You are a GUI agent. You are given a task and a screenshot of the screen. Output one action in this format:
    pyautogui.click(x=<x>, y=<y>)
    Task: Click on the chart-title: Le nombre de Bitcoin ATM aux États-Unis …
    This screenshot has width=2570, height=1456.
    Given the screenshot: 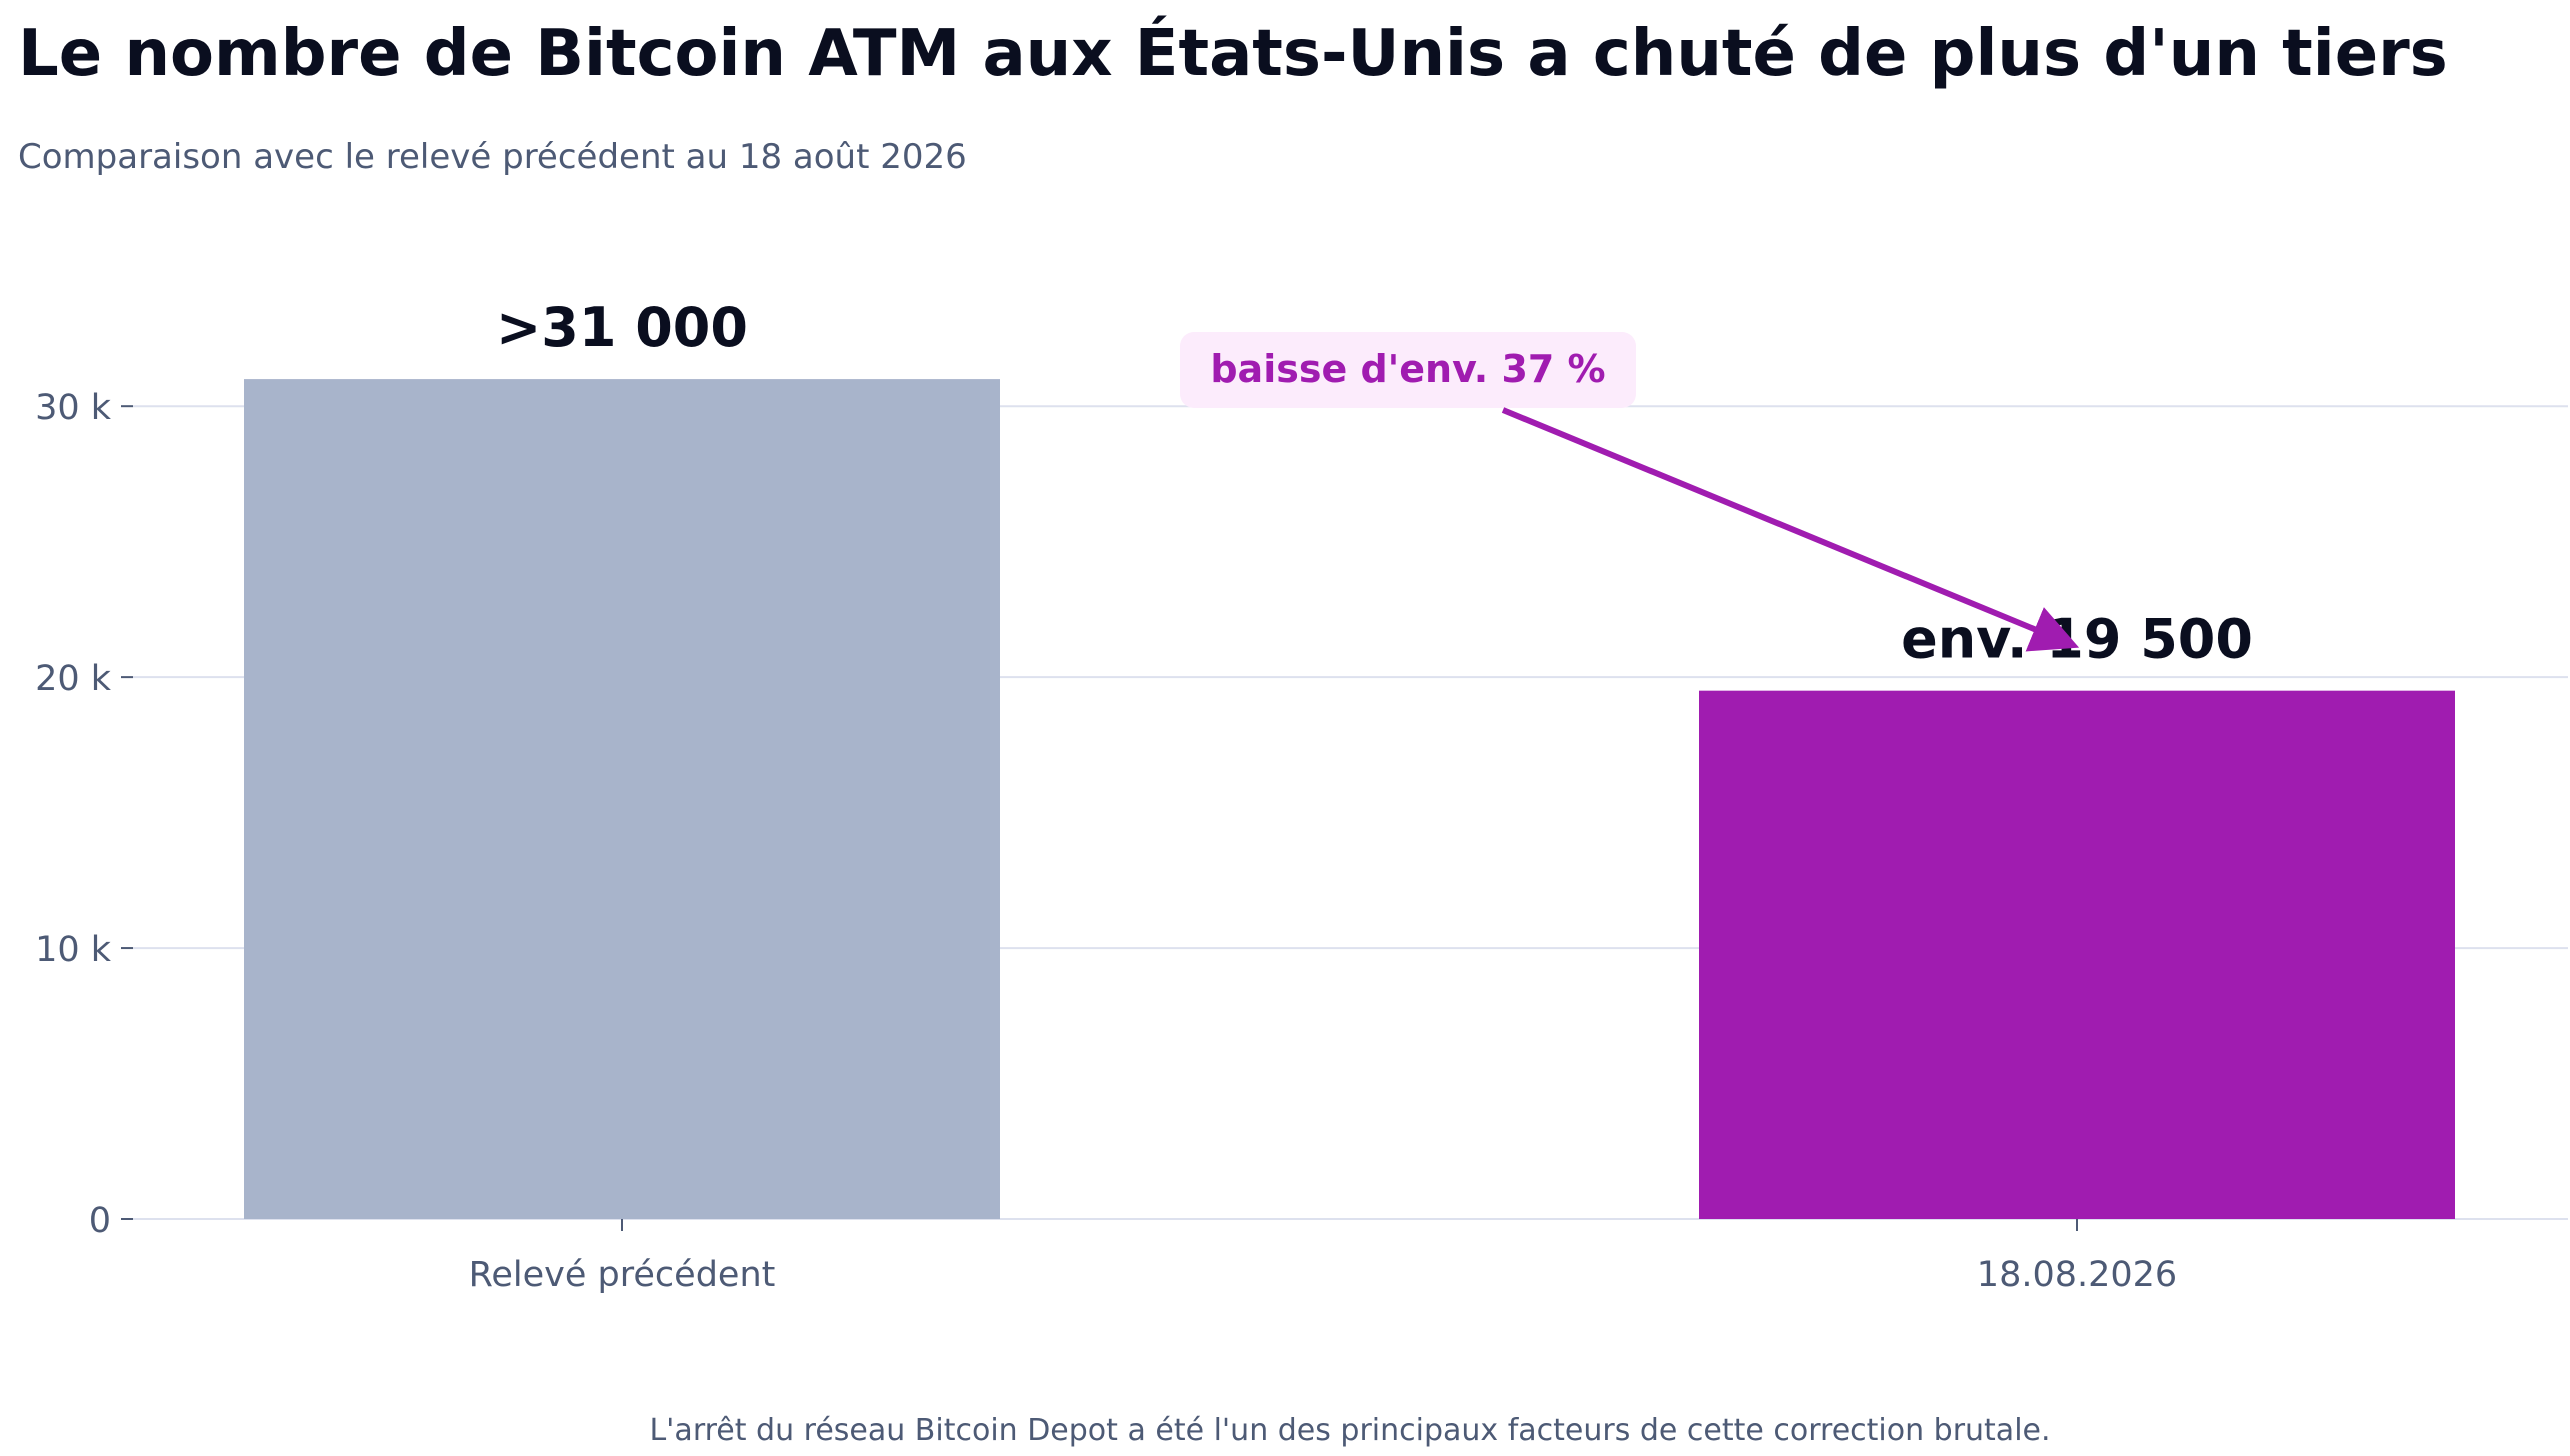 What is the action you would take?
    pyautogui.click(x=1233, y=53)
    